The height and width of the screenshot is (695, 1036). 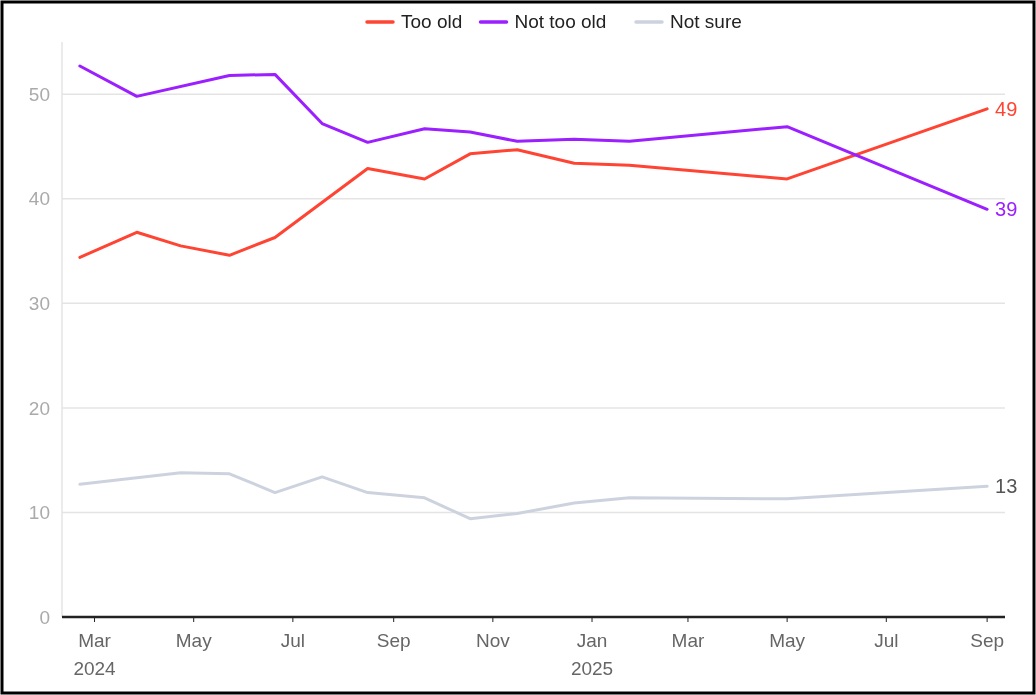 What do you see at coordinates (39, 199) in the screenshot?
I see `y-tick-label: 40` at bounding box center [39, 199].